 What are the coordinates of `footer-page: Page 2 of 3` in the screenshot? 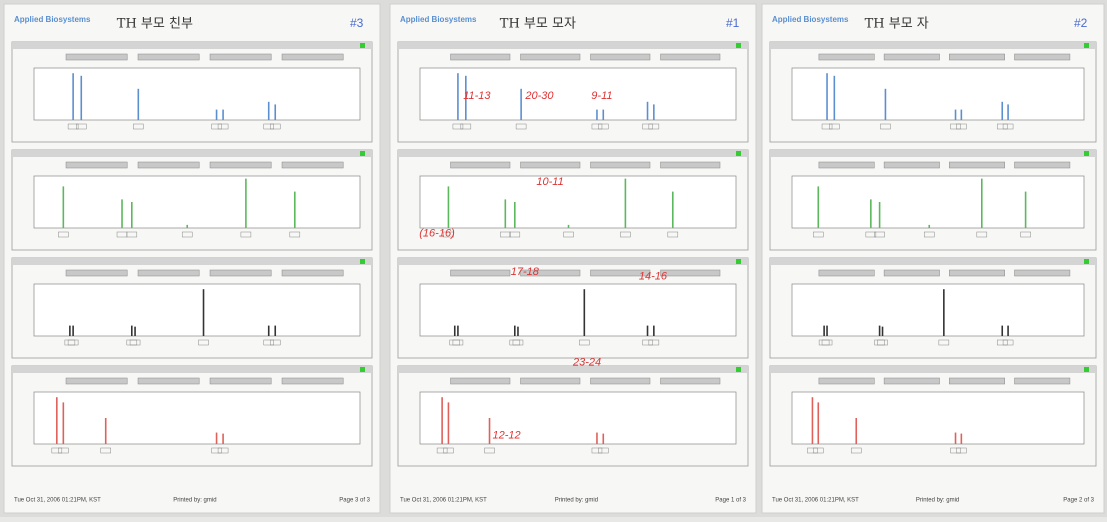 It's located at (1078, 501).